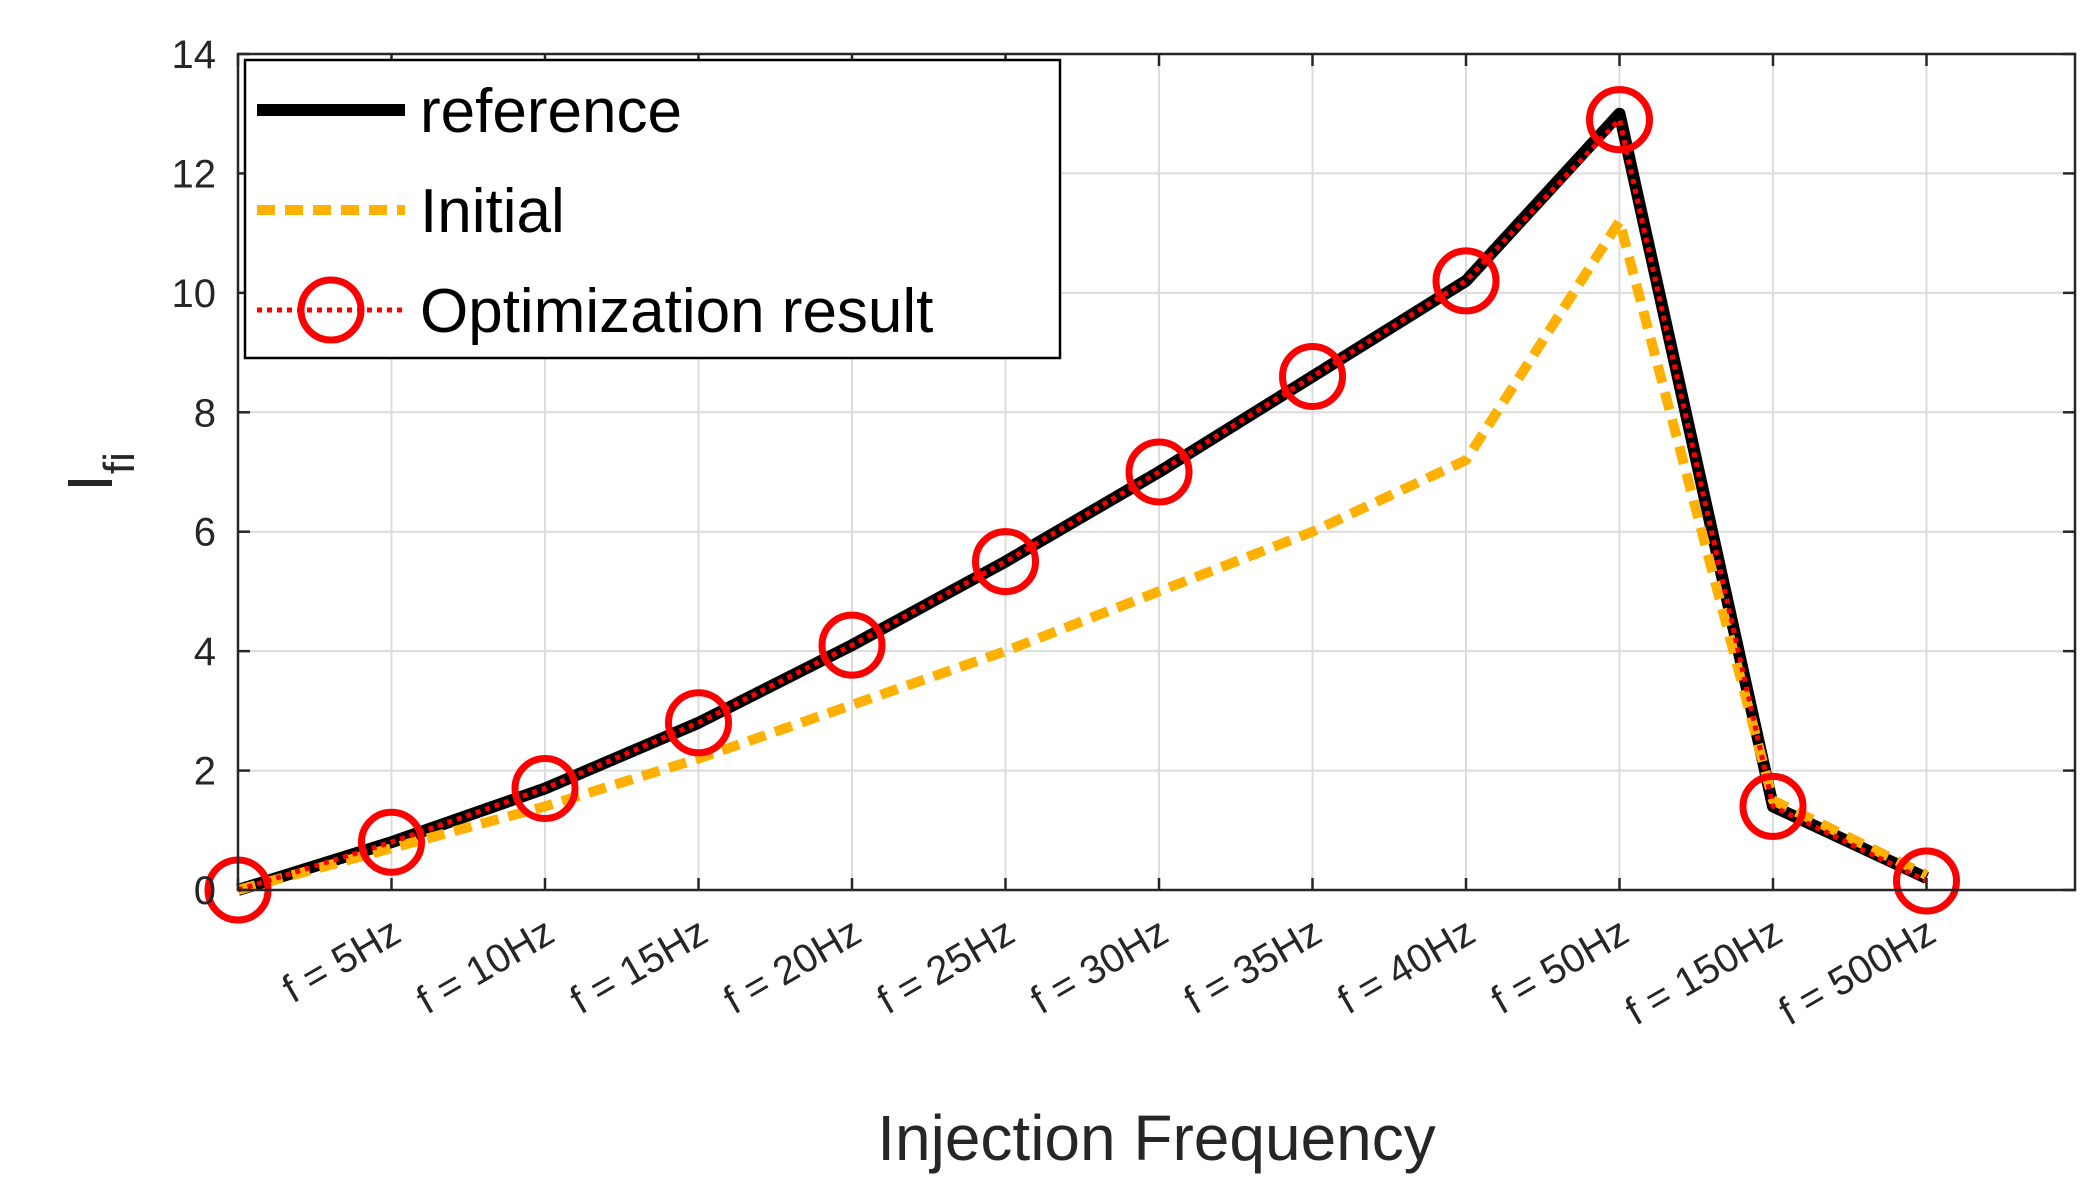 This screenshot has height=1197, width=2099. What do you see at coordinates (205, 652) in the screenshot?
I see `y-tick-label: 4` at bounding box center [205, 652].